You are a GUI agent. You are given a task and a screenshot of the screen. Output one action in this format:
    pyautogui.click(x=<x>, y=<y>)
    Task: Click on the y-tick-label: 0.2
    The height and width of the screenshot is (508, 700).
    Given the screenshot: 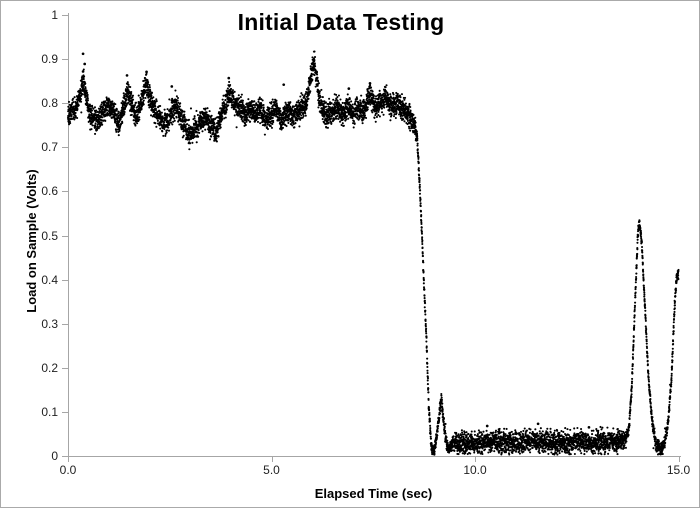 What is the action you would take?
    pyautogui.click(x=49, y=367)
    